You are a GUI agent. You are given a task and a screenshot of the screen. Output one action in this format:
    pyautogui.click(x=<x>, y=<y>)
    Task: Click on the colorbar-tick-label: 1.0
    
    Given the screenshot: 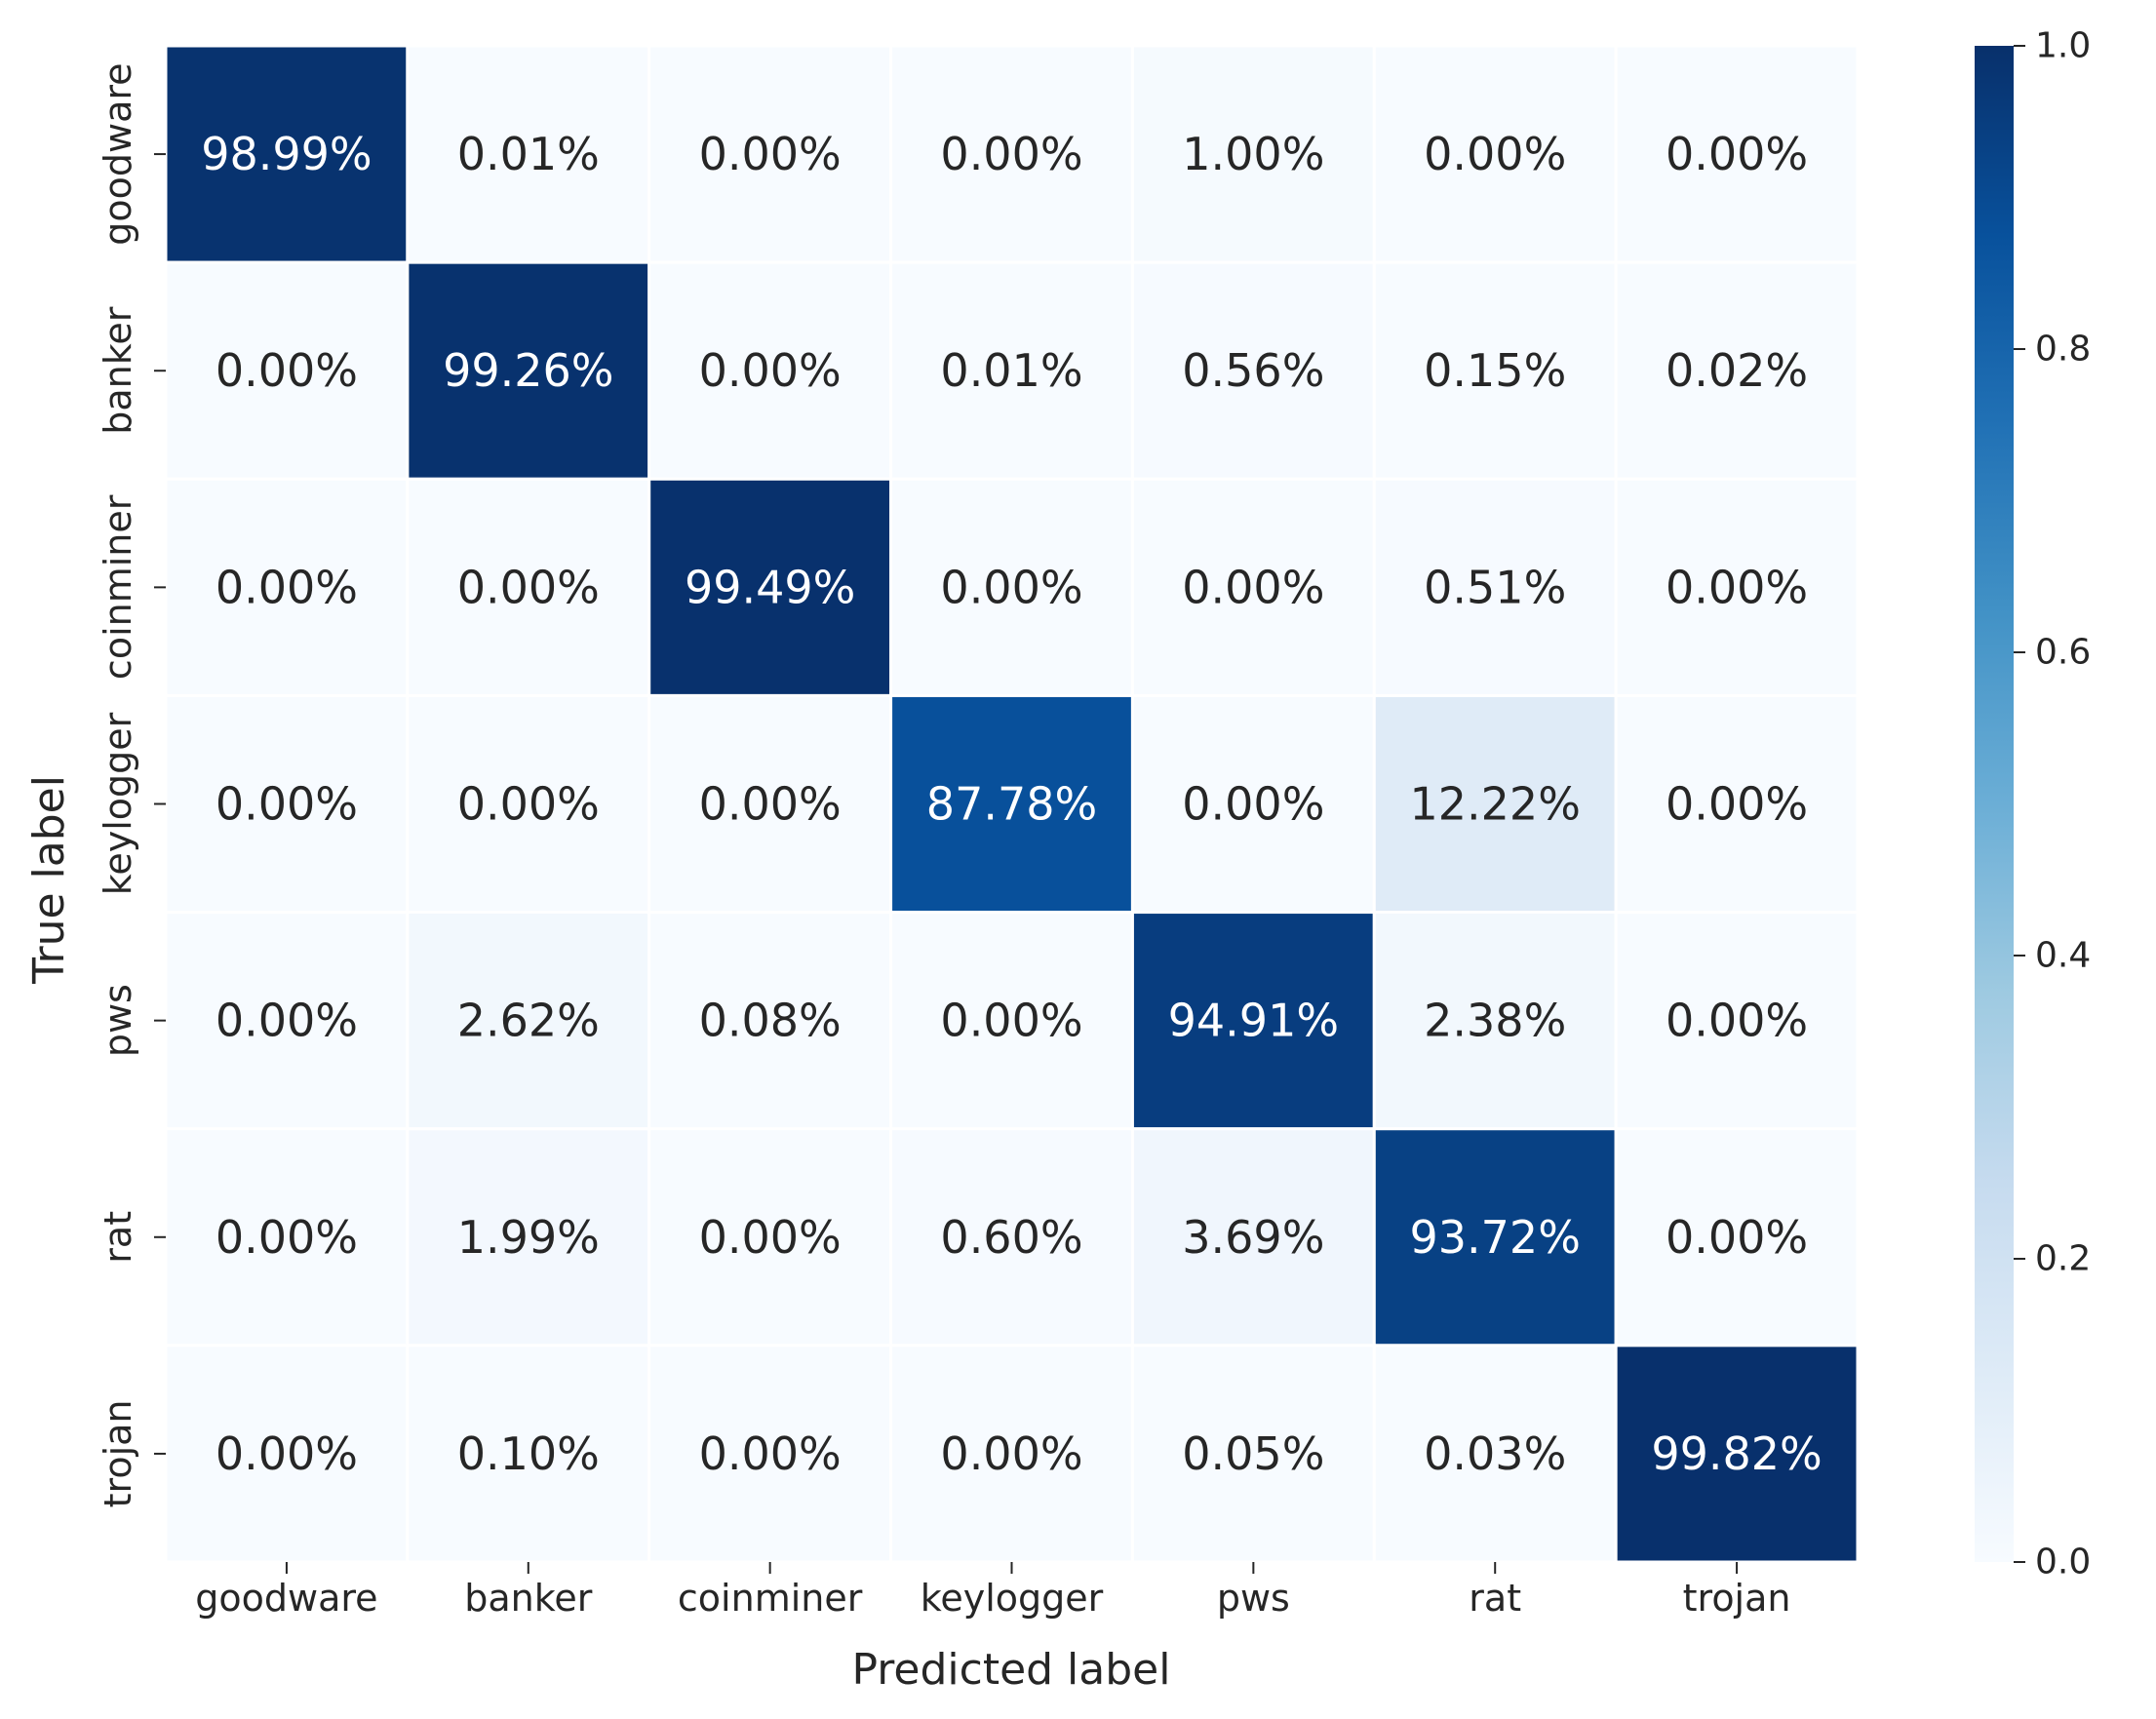 What is the action you would take?
    pyautogui.click(x=2063, y=46)
    